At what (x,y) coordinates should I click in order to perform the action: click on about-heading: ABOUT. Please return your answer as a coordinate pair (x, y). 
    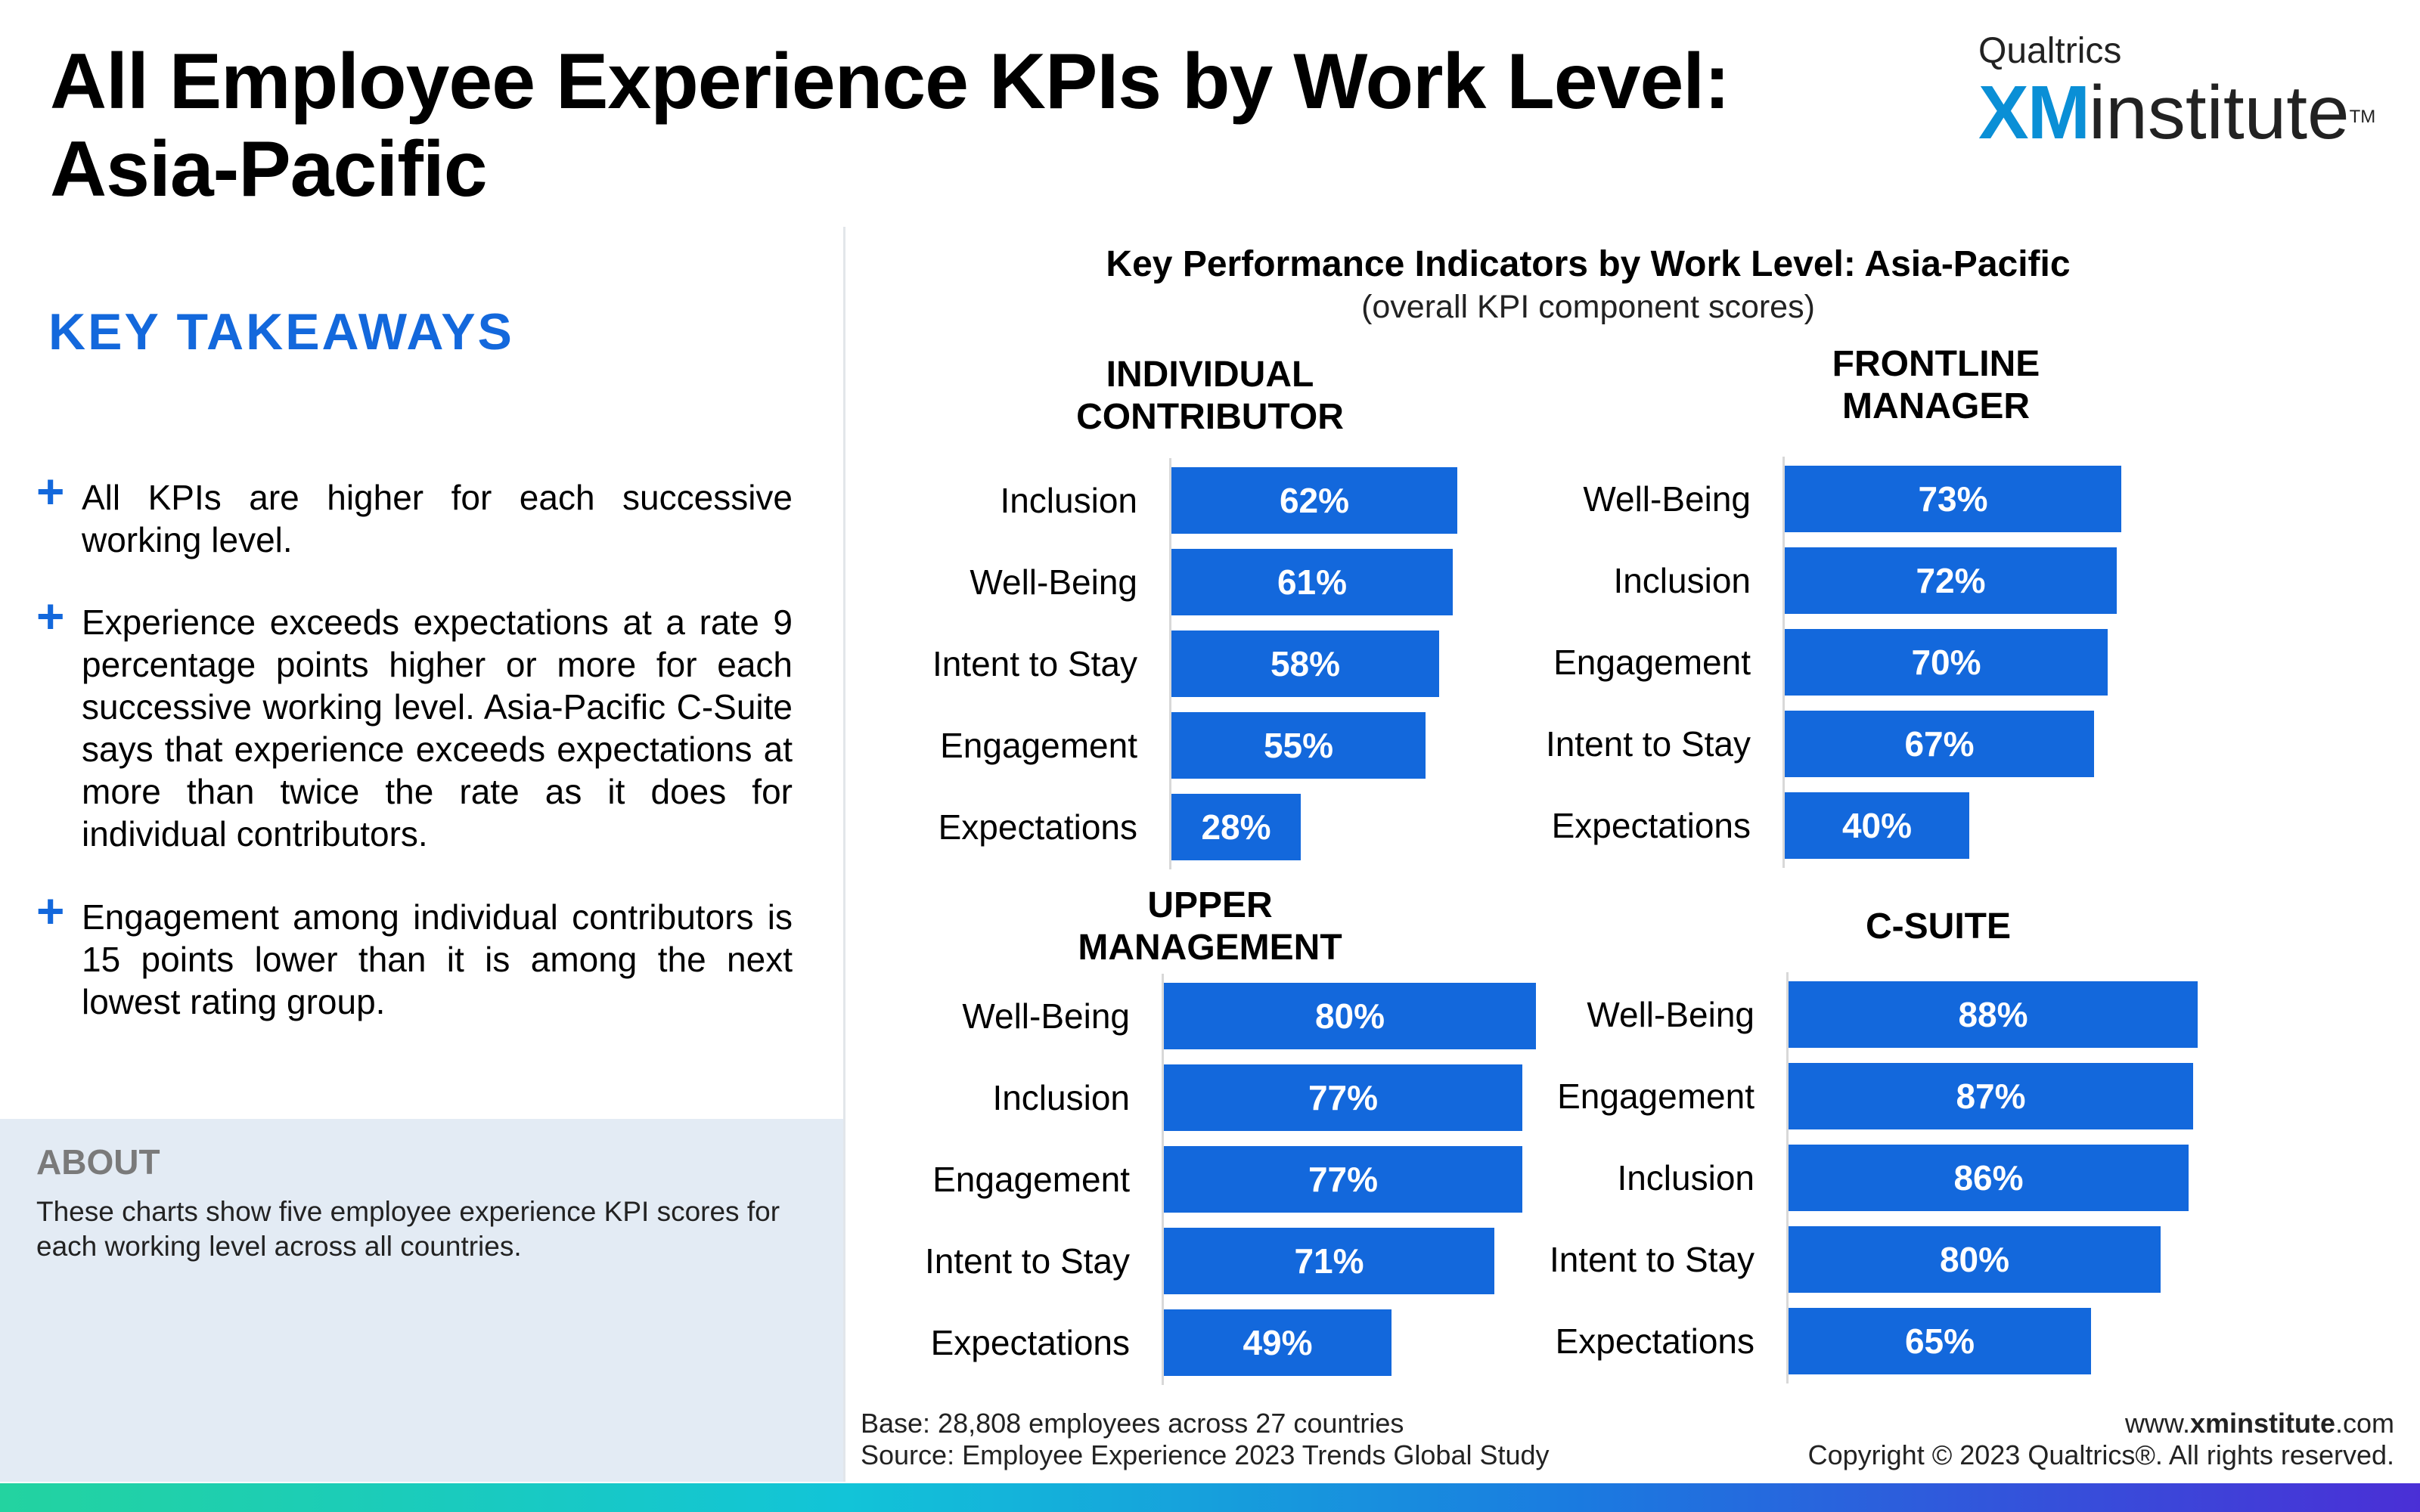
    Looking at the image, I should click on (98, 1162).